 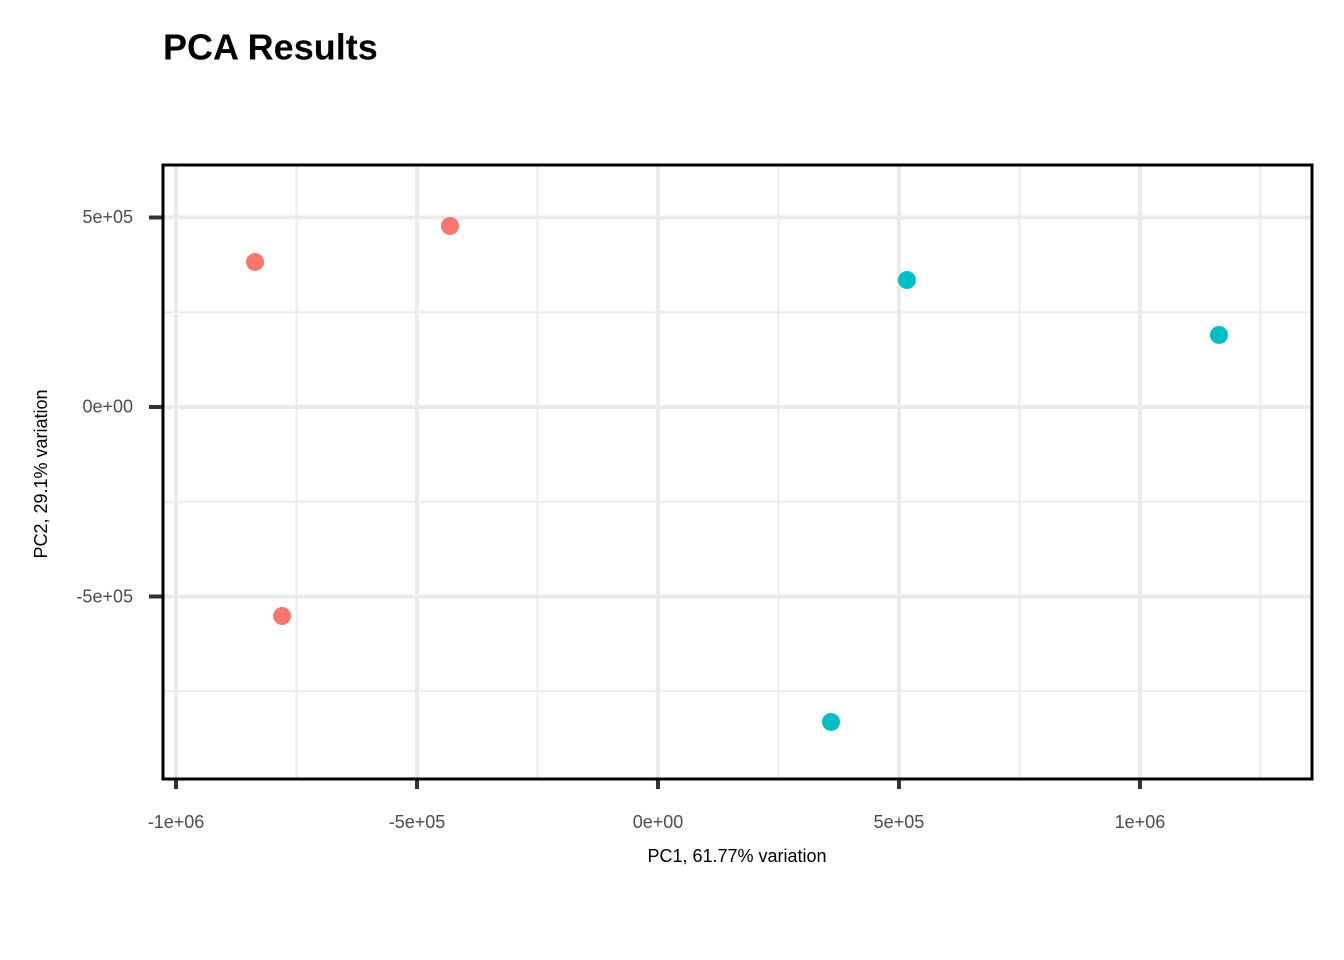 What do you see at coordinates (270, 47) in the screenshot?
I see `chart-title: PCA Results` at bounding box center [270, 47].